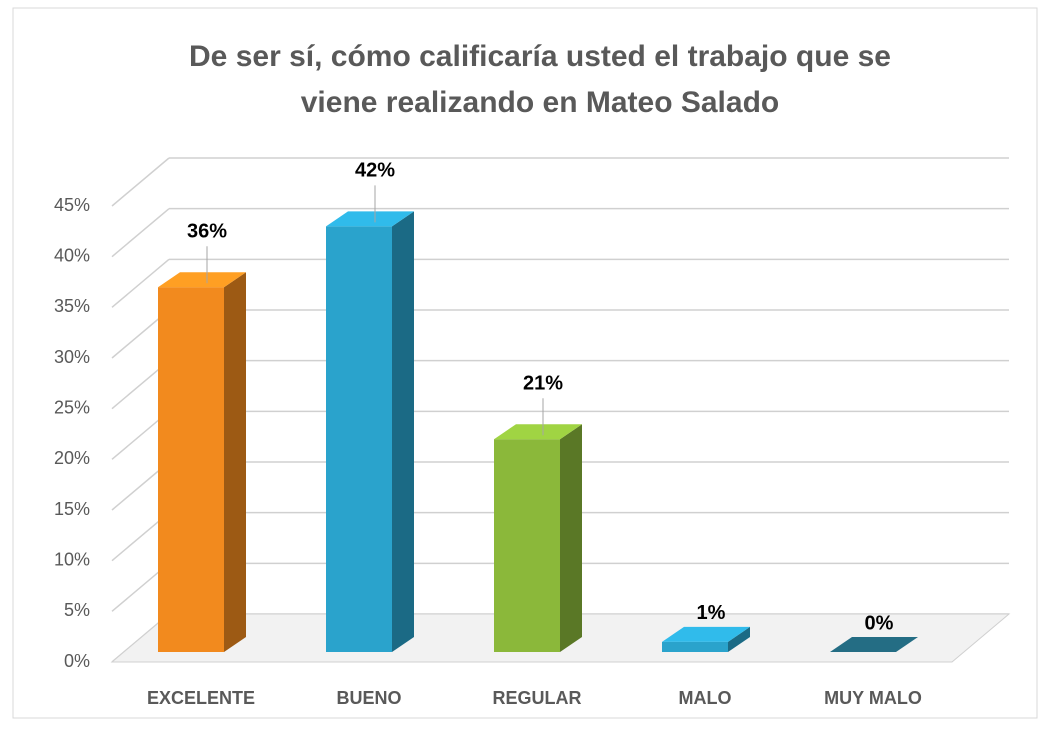  What do you see at coordinates (77, 661) in the screenshot?
I see `y-tick-label: 0%` at bounding box center [77, 661].